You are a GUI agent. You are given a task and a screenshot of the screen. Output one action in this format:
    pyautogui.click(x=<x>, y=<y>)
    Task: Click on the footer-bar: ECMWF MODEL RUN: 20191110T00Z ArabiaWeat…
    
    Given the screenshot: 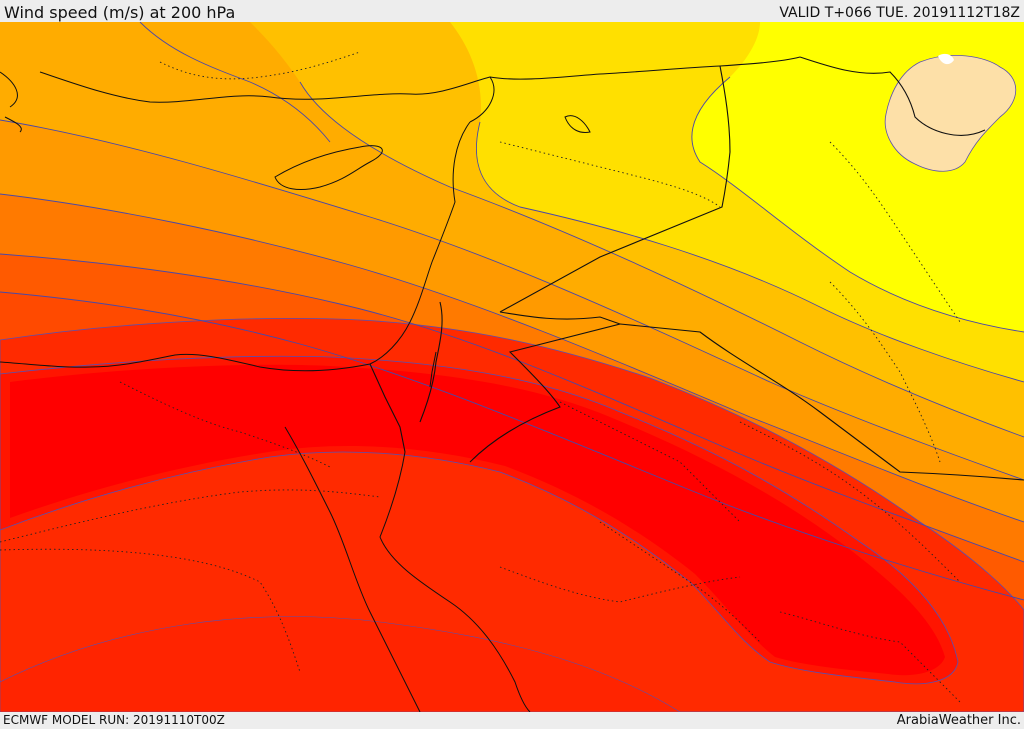 What is the action you would take?
    pyautogui.click(x=512, y=720)
    